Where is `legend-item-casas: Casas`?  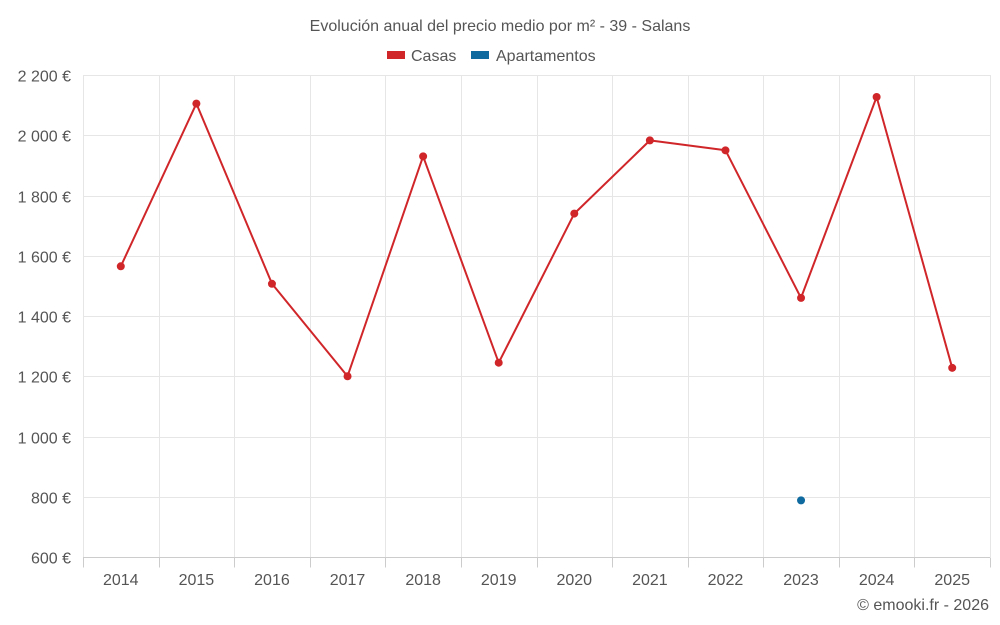 legend-item-casas: Casas is located at coordinates (421, 56).